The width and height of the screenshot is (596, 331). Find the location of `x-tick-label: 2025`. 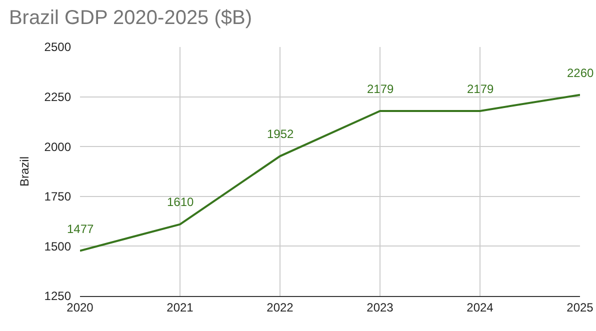

x-tick-label: 2025 is located at coordinates (580, 307).